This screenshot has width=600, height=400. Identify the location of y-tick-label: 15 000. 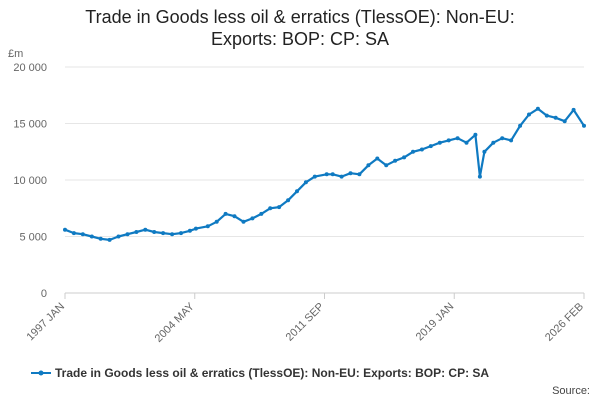
(30, 125).